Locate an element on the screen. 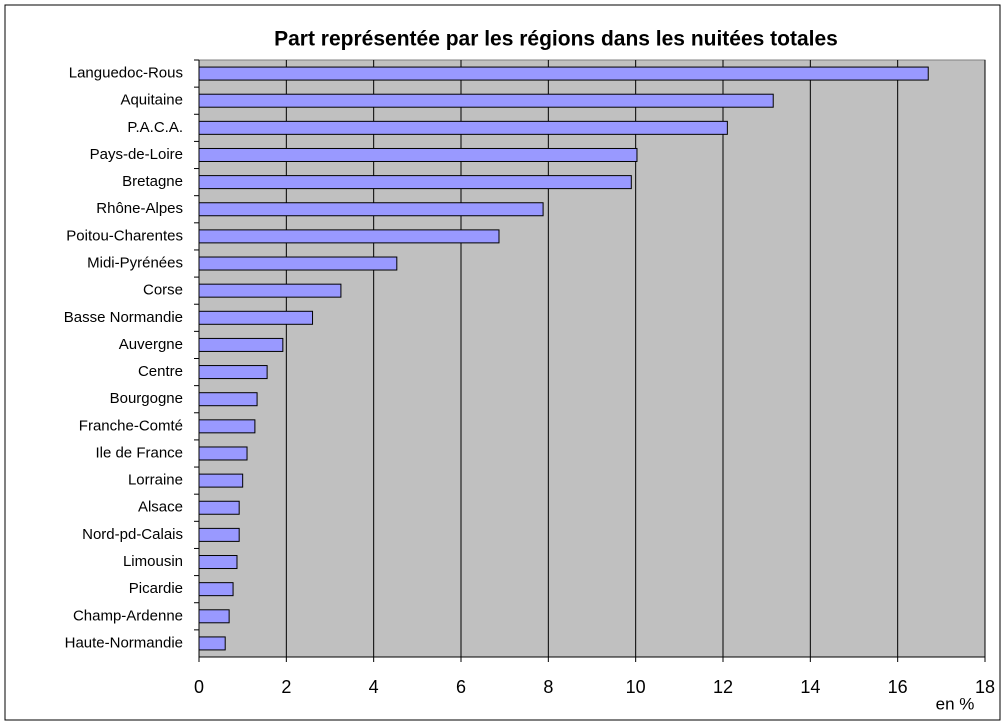 This screenshot has height=726, width=1007. y-tick-label: Limousin is located at coordinates (153, 561).